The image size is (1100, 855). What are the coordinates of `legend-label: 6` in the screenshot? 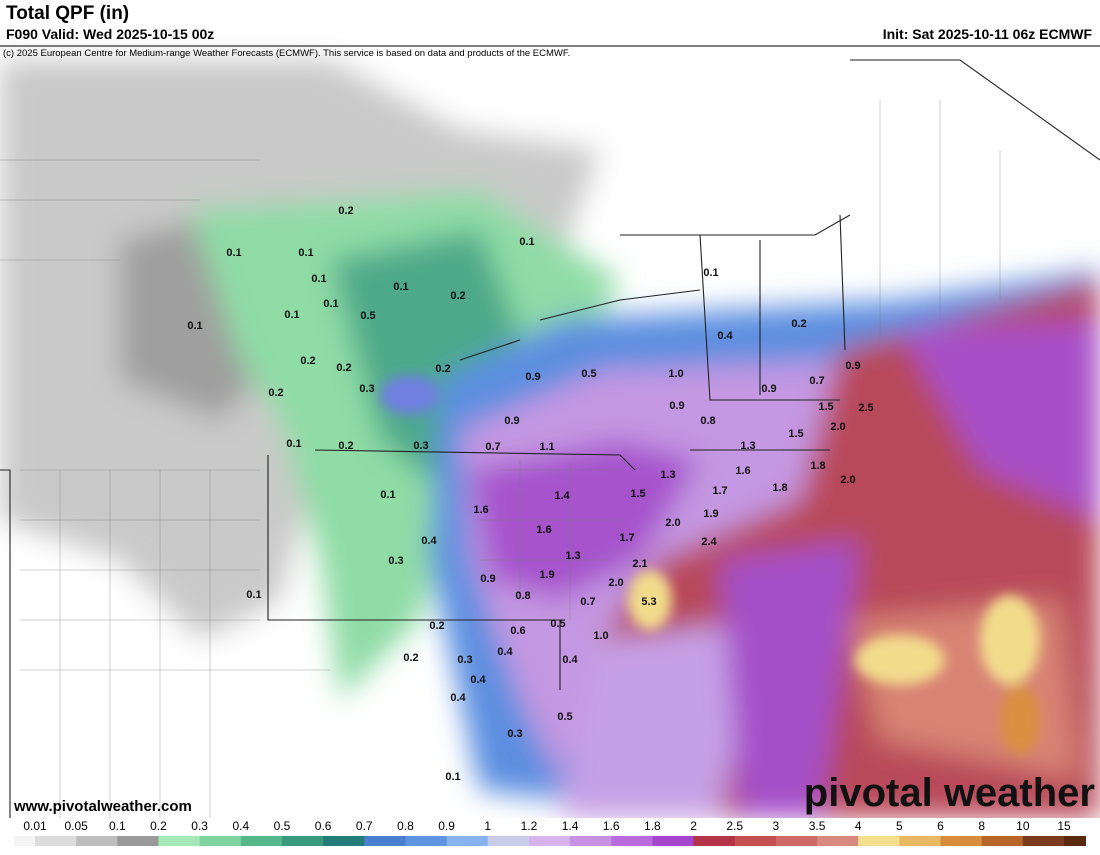 It's located at (940, 826).